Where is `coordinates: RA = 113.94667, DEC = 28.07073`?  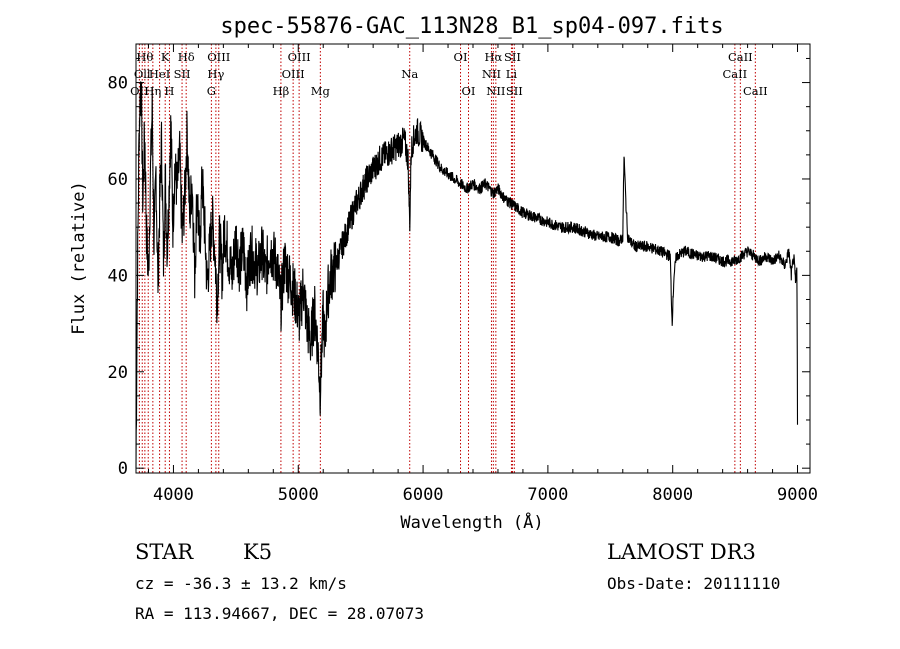 coordinates: RA = 113.94667, DEC = 28.07073 is located at coordinates (279, 613).